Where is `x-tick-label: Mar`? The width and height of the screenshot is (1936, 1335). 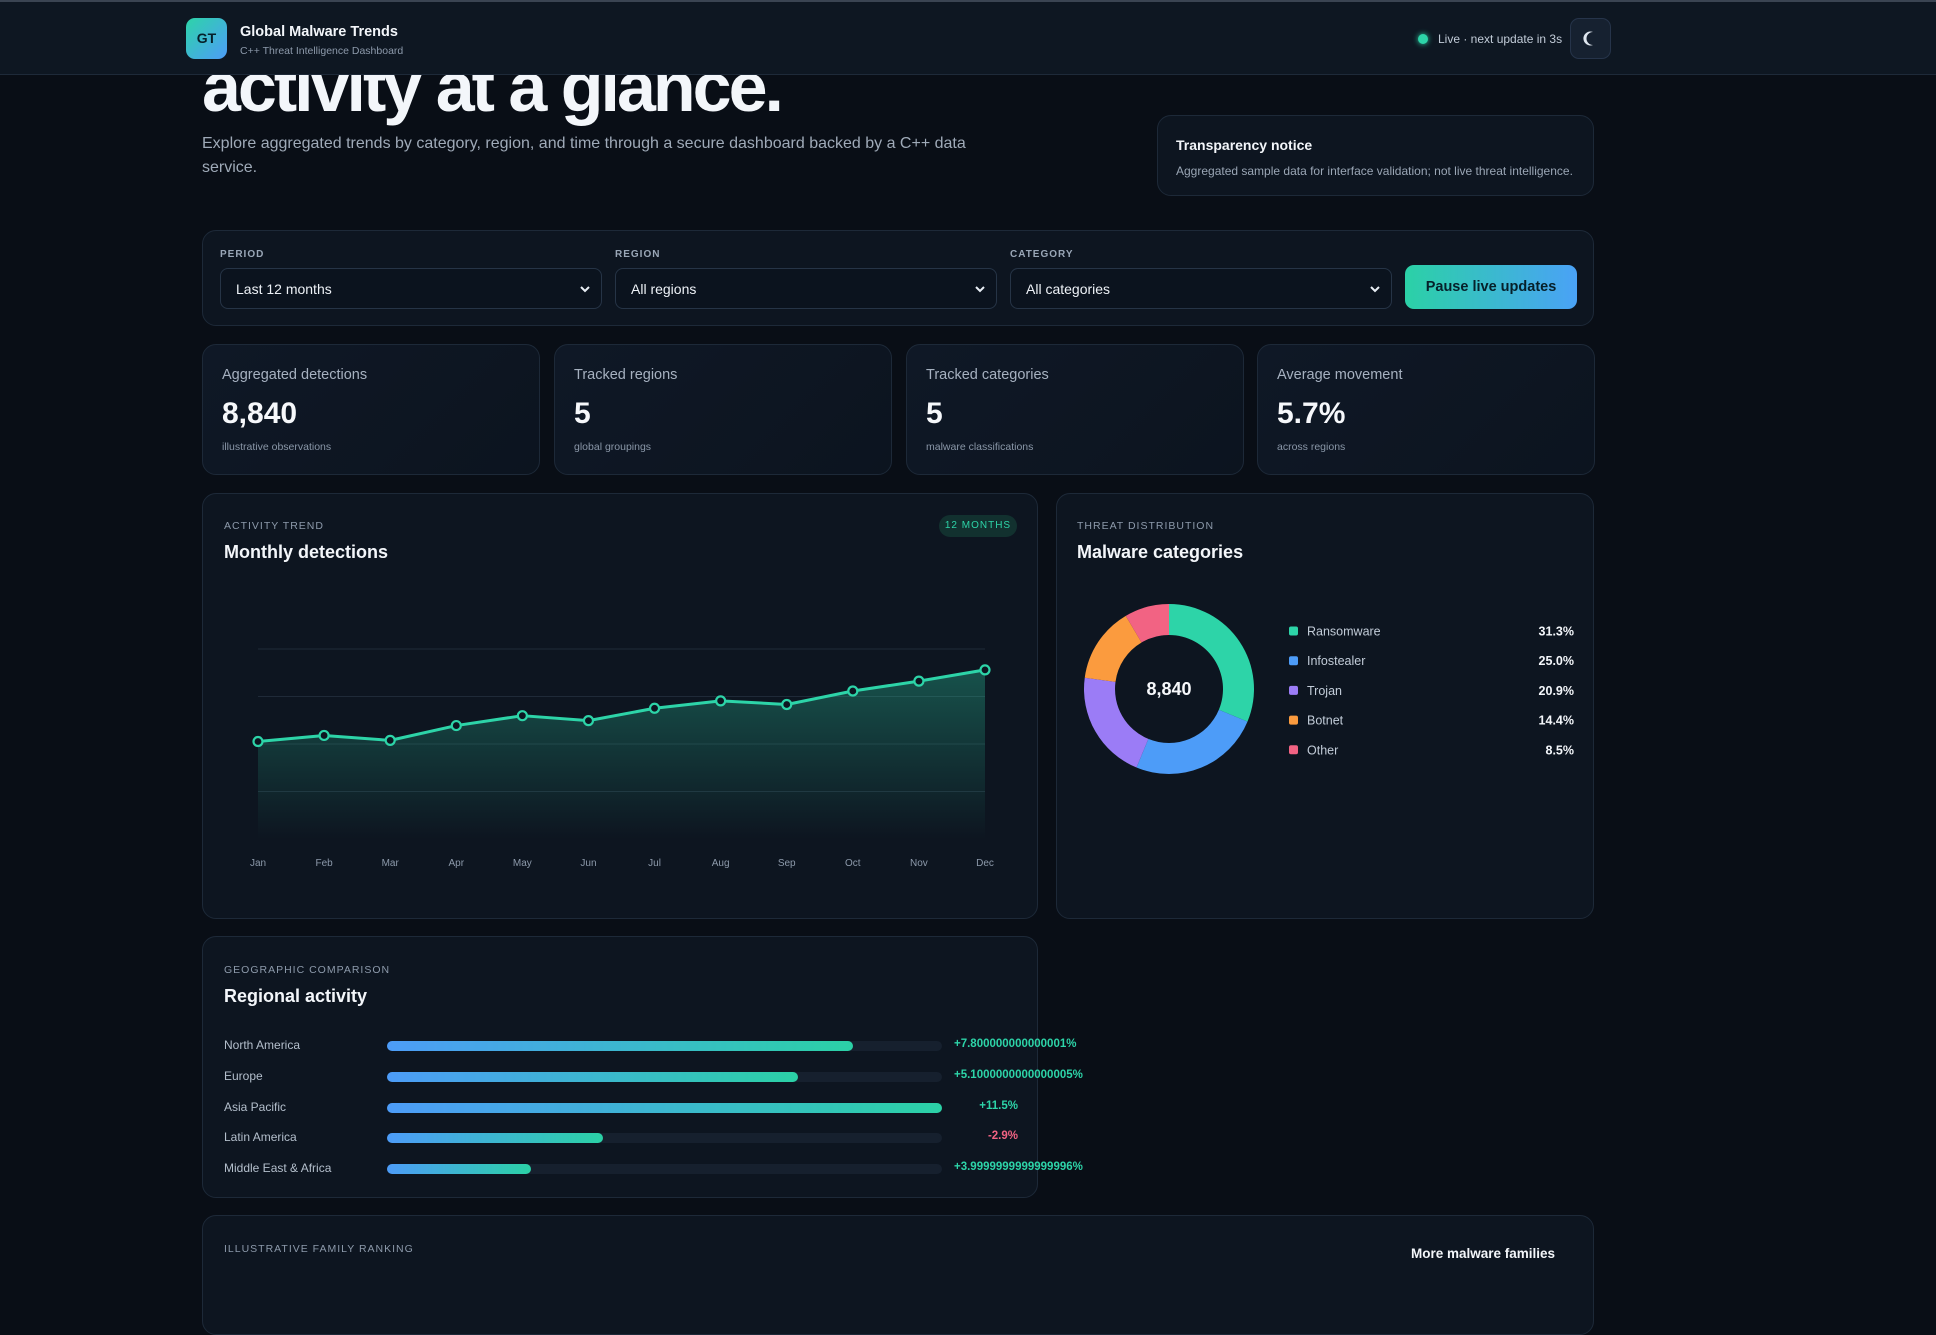
x-tick-label: Mar is located at coordinates (391, 863).